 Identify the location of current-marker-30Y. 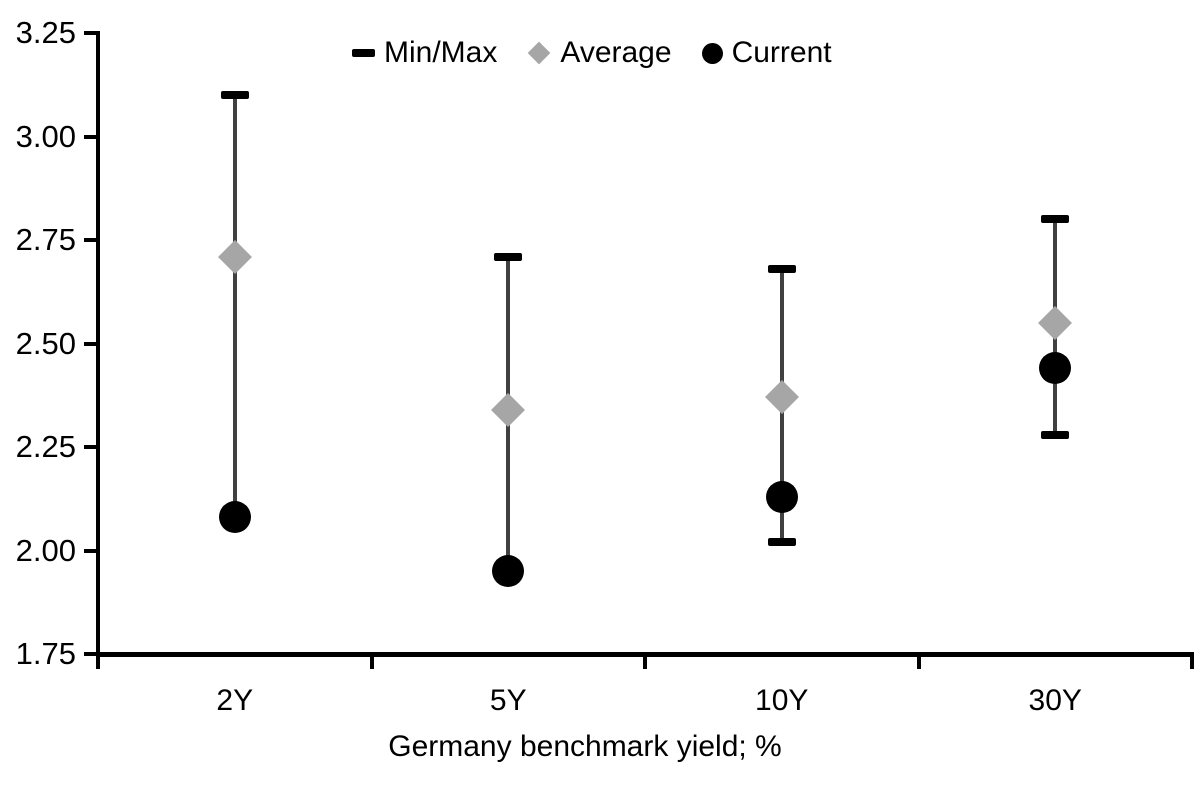
(1055, 368).